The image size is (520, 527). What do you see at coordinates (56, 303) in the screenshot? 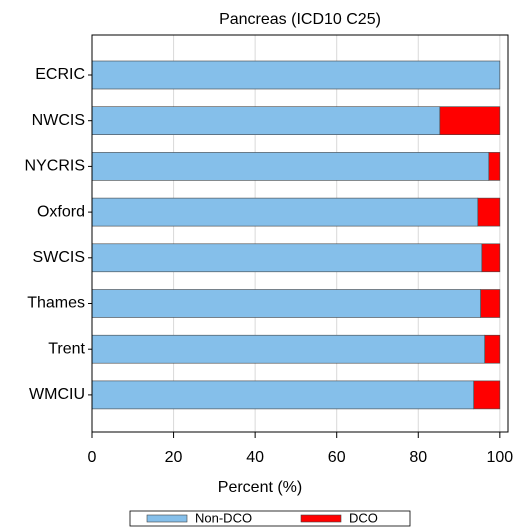
I see `y-tick-label: Thames` at bounding box center [56, 303].